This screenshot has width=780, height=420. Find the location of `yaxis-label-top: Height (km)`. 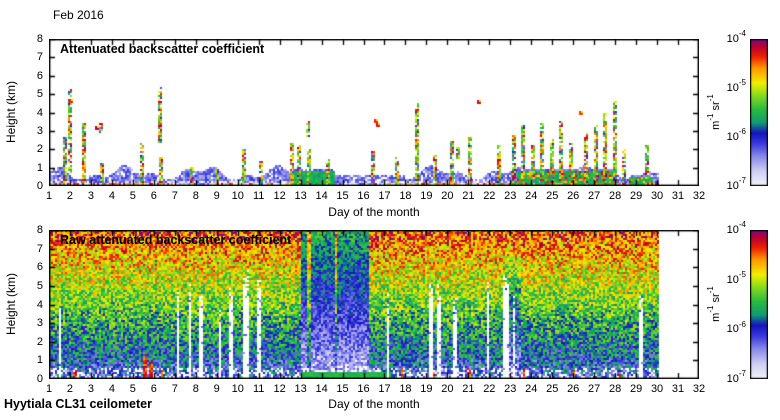

yaxis-label-top: Height (km) is located at coordinates (11, 112).